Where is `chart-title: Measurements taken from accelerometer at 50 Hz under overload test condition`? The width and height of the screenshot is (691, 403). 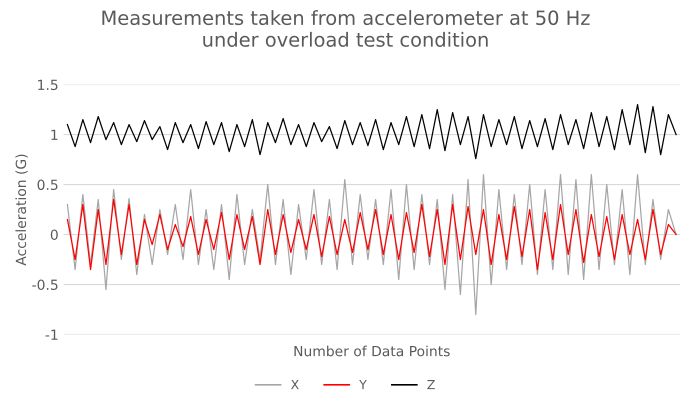
chart-title: Measurements taken from accelerometer at 50 Hz under overload test condition is located at coordinates (346, 28).